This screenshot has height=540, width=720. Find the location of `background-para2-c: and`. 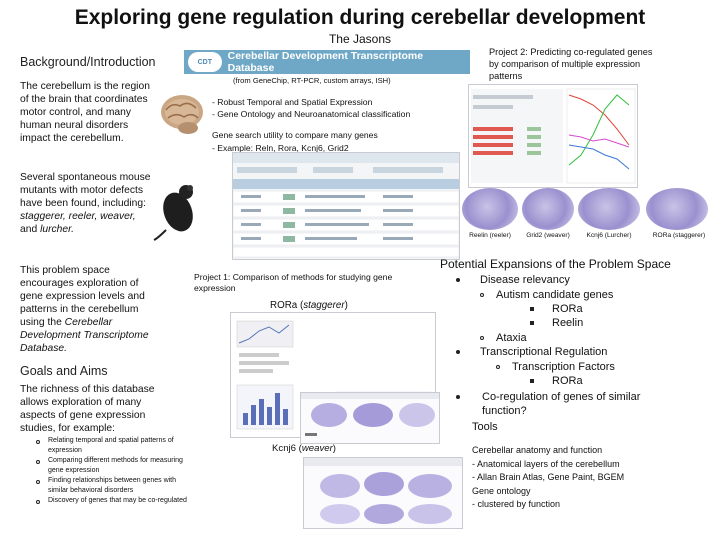

background-para2-c: and is located at coordinates (29, 229).